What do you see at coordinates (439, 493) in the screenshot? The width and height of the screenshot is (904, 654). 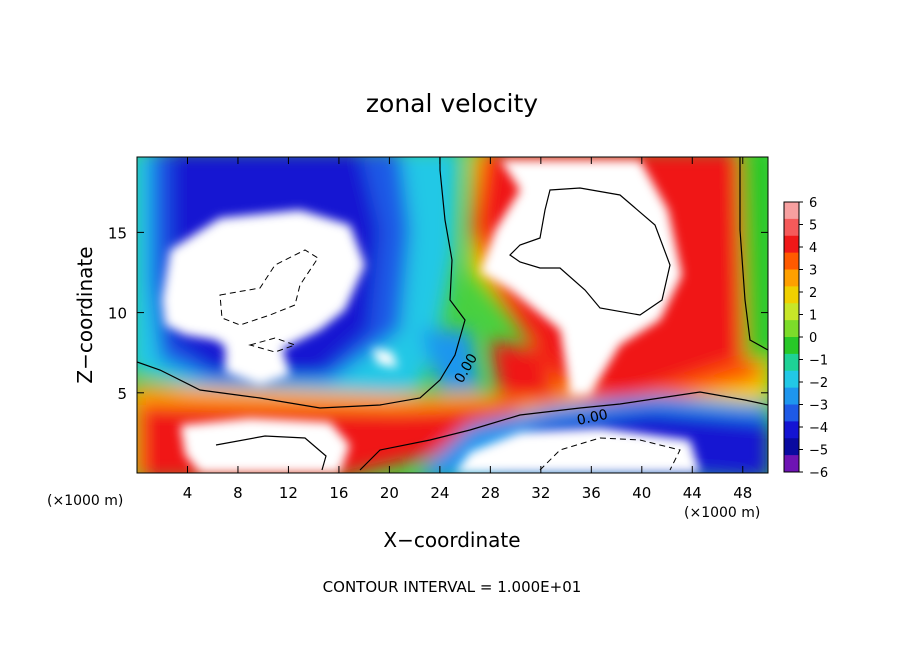 I see `x-tick-label: 24` at bounding box center [439, 493].